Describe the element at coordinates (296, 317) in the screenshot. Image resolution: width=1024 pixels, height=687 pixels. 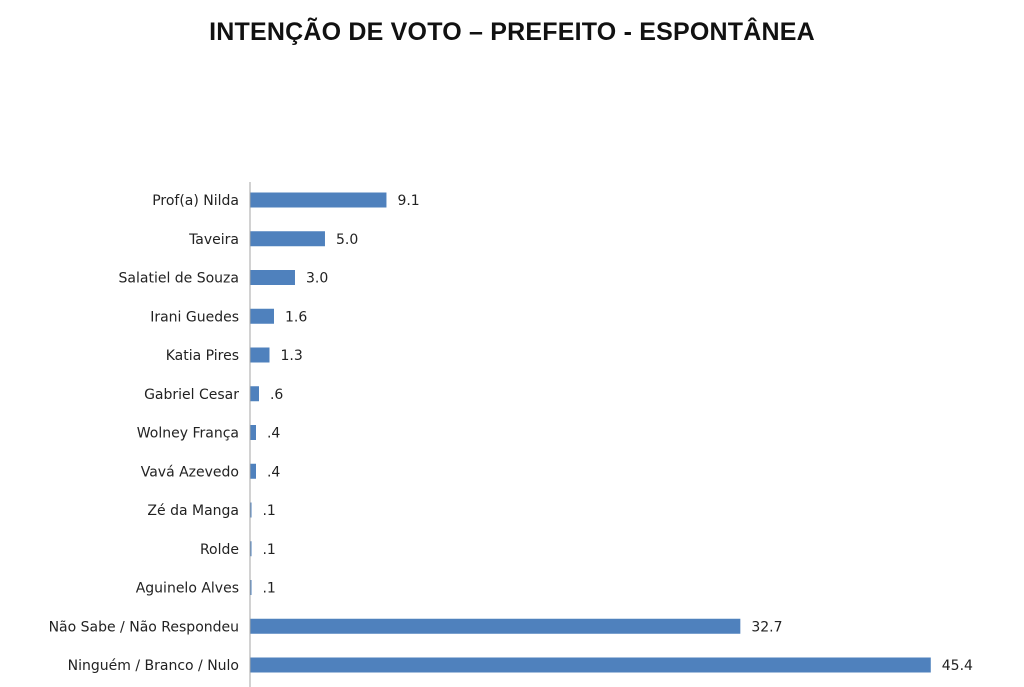
I see `value-label: 1.6` at that location.